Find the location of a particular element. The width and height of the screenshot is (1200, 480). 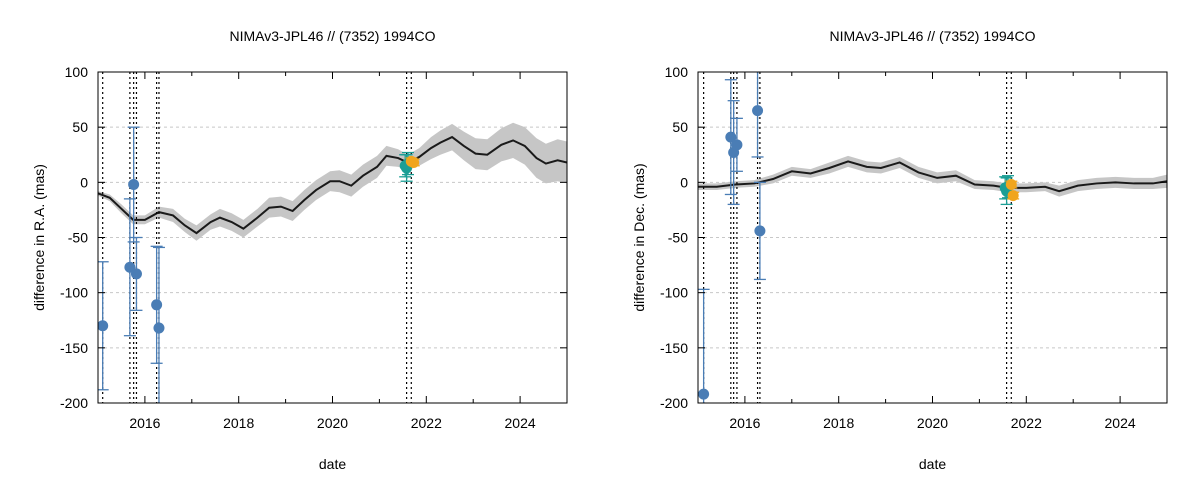

y-axis-title: difference in R.A. (mas) is located at coordinates (39, 237).